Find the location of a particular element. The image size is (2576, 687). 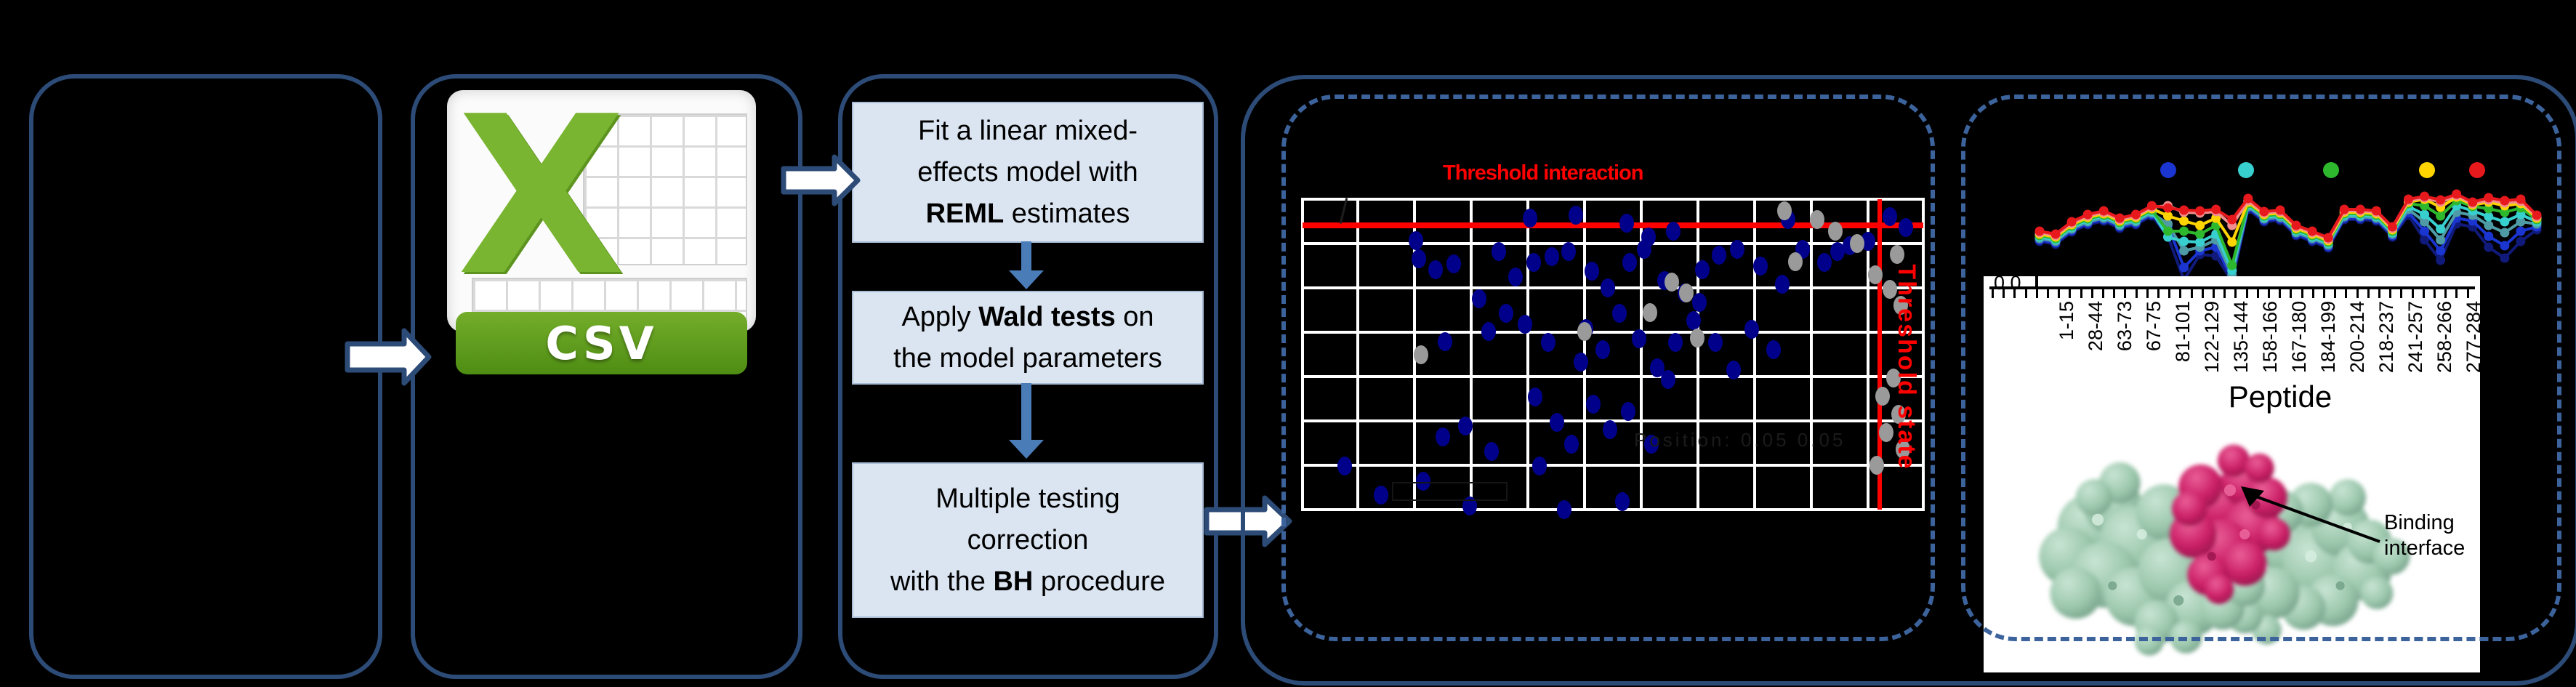

annotation-arrowhead-icon is located at coordinates (2252, 496).